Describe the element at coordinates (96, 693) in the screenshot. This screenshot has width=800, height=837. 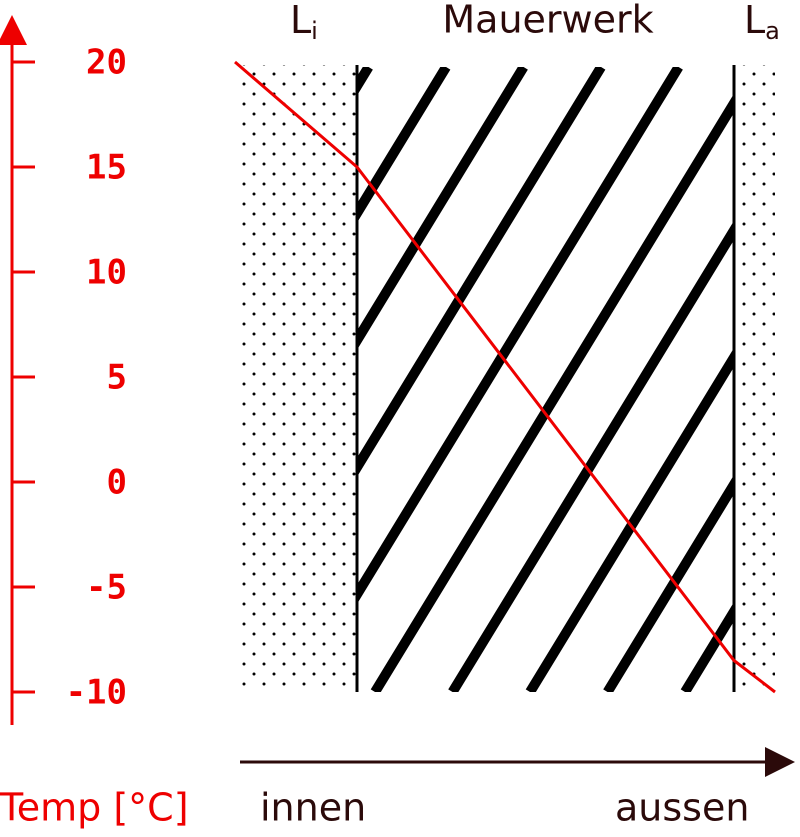
I see `y-tick-label: -10` at that location.